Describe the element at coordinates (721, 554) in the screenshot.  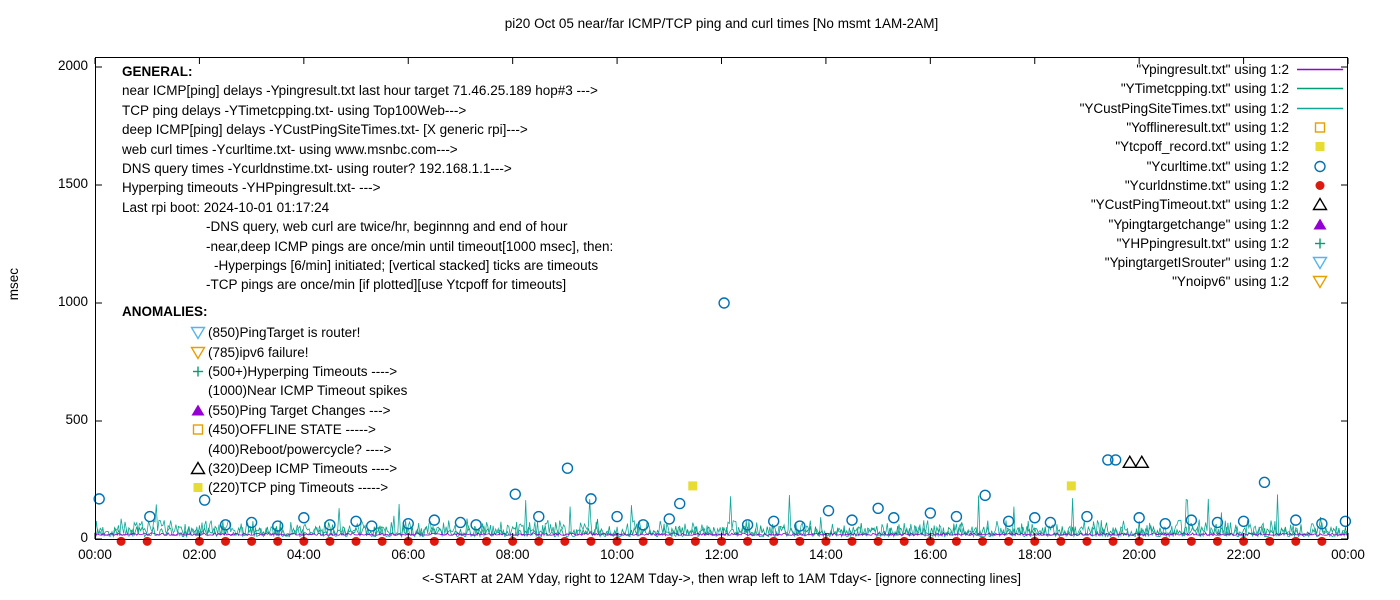
I see `x-tick-label: 12:00` at that location.